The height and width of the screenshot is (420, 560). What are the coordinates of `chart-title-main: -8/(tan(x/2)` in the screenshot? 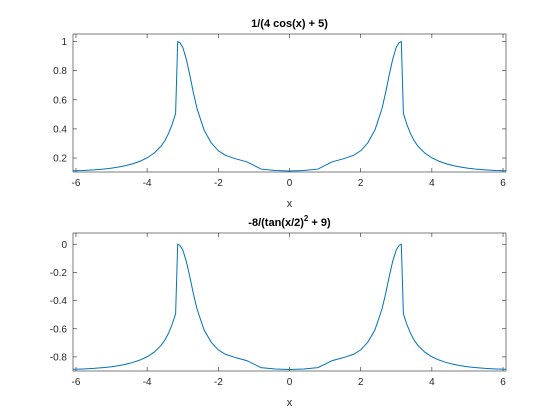 It's located at (276, 223).